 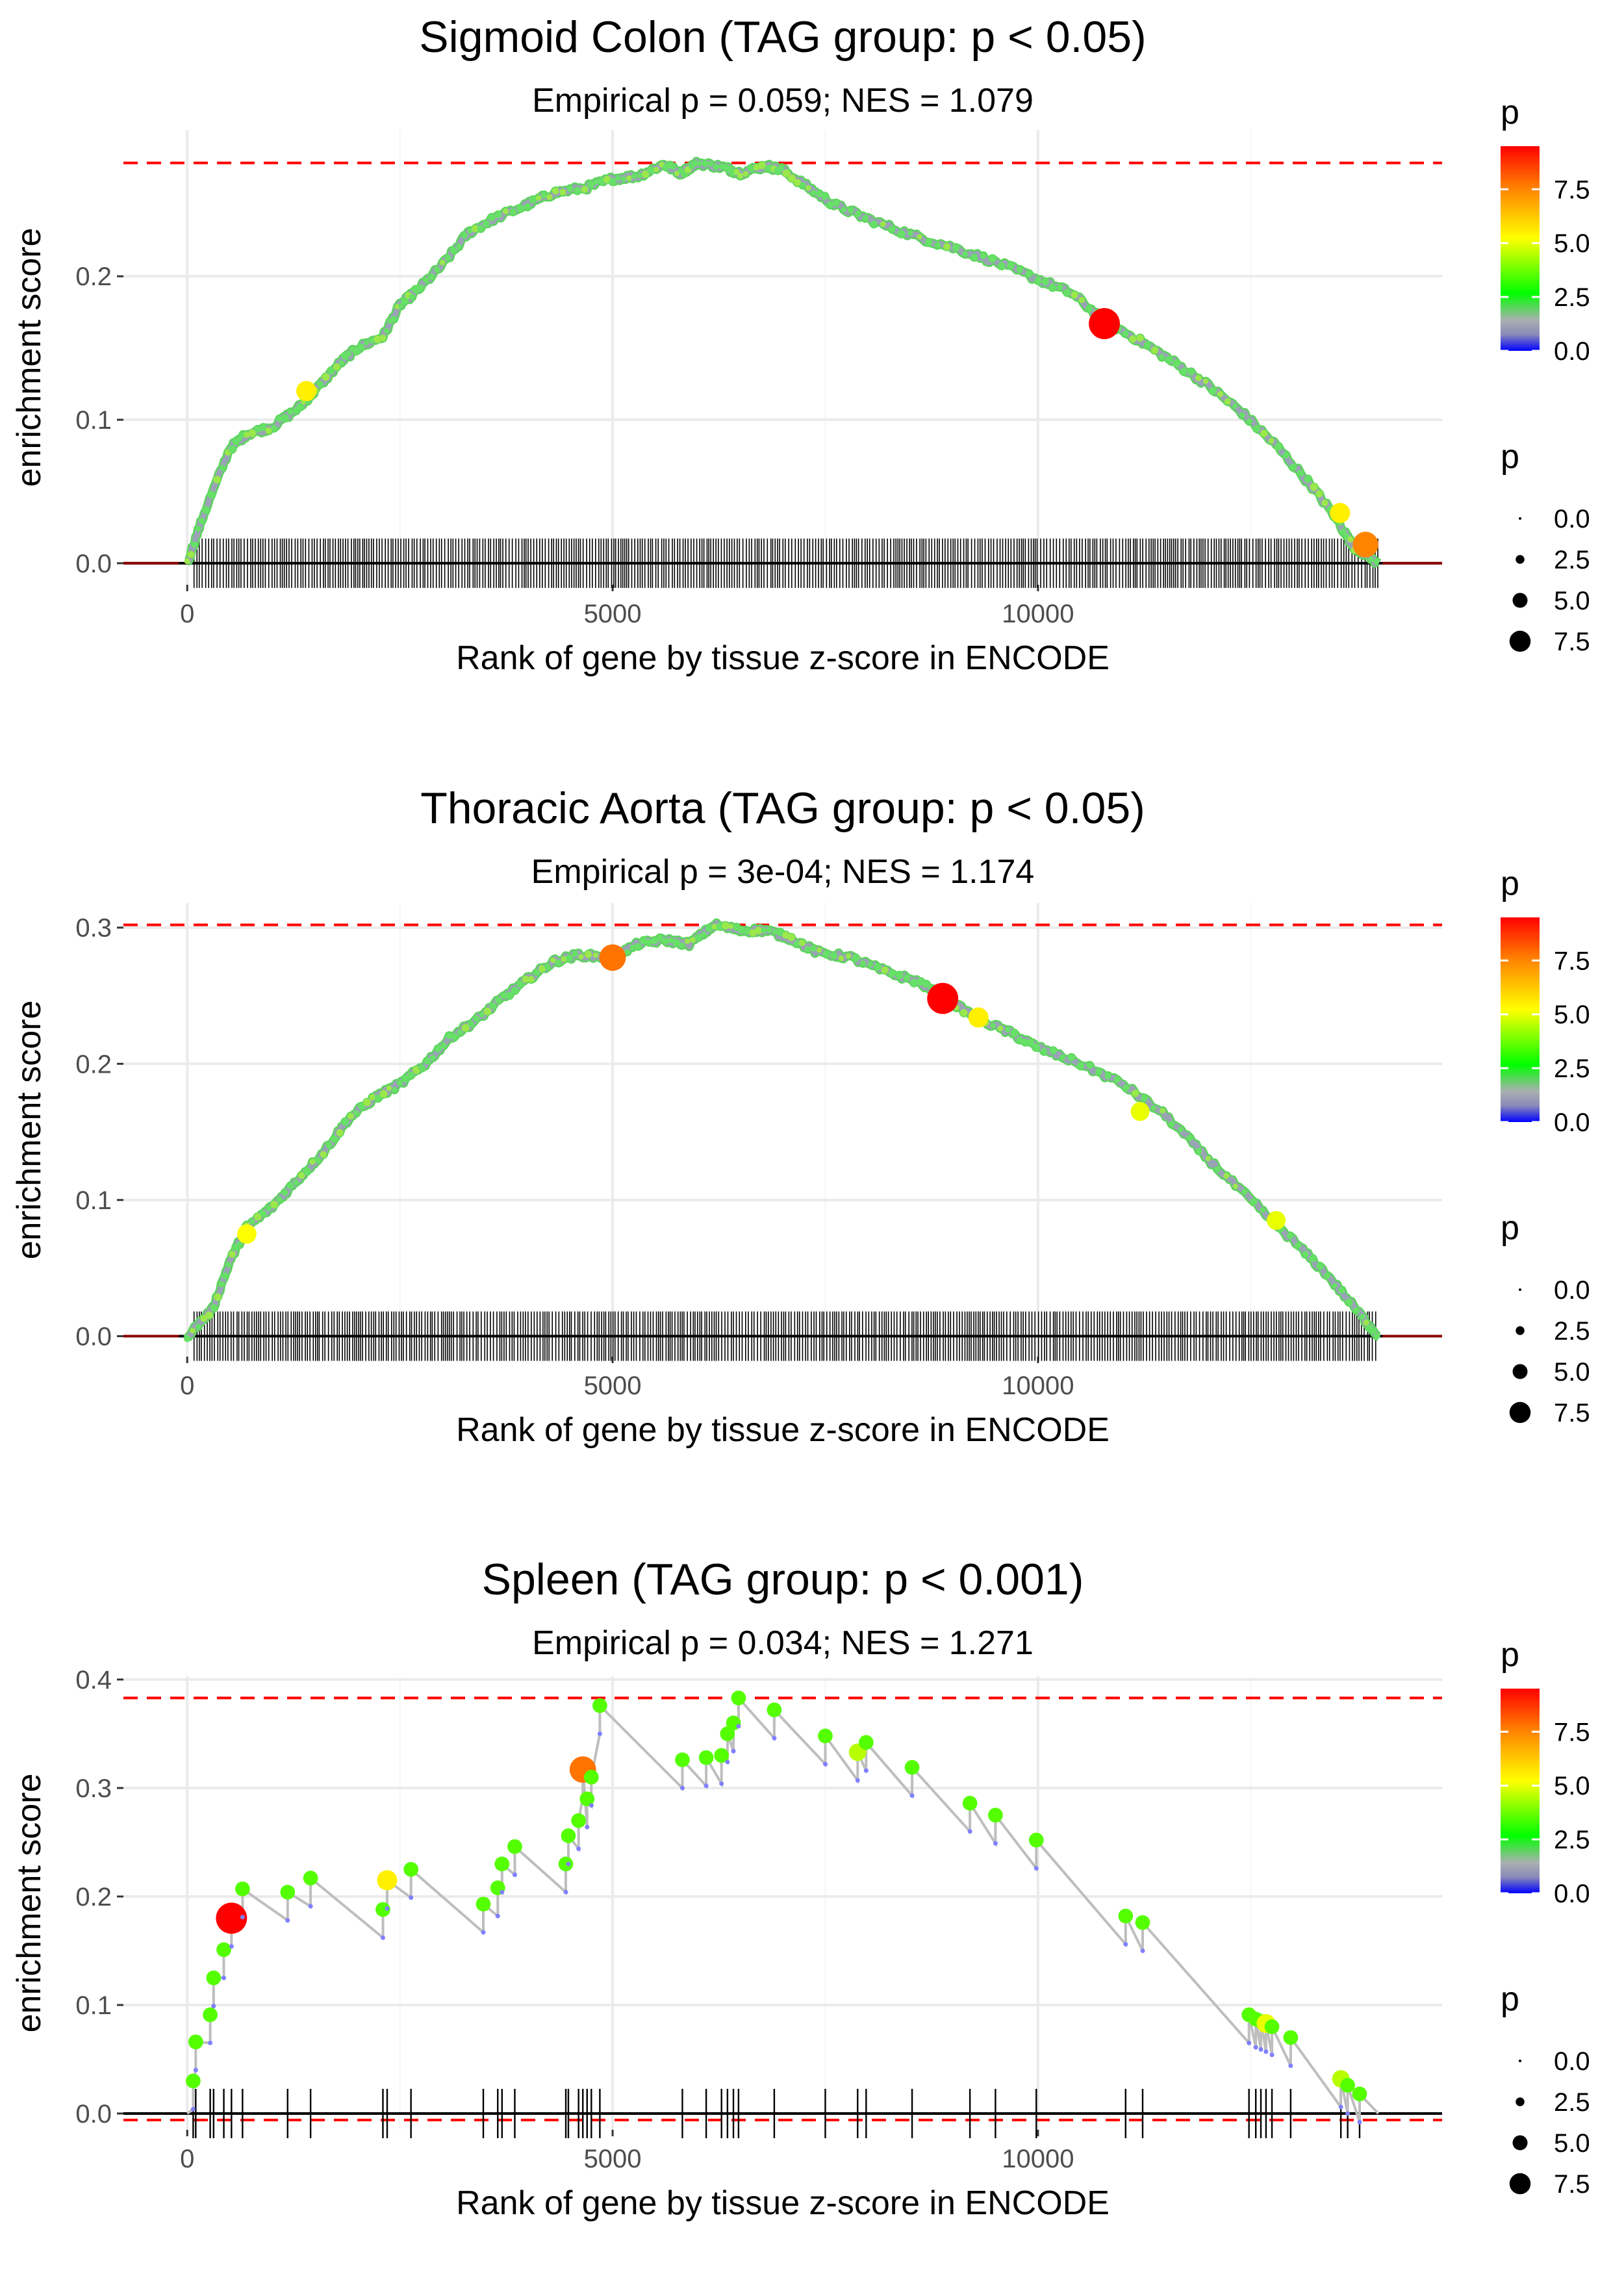 I want to click on x-axis-title: Rank of gene by tissue z-score in ENCODE, so click(x=783, y=1430).